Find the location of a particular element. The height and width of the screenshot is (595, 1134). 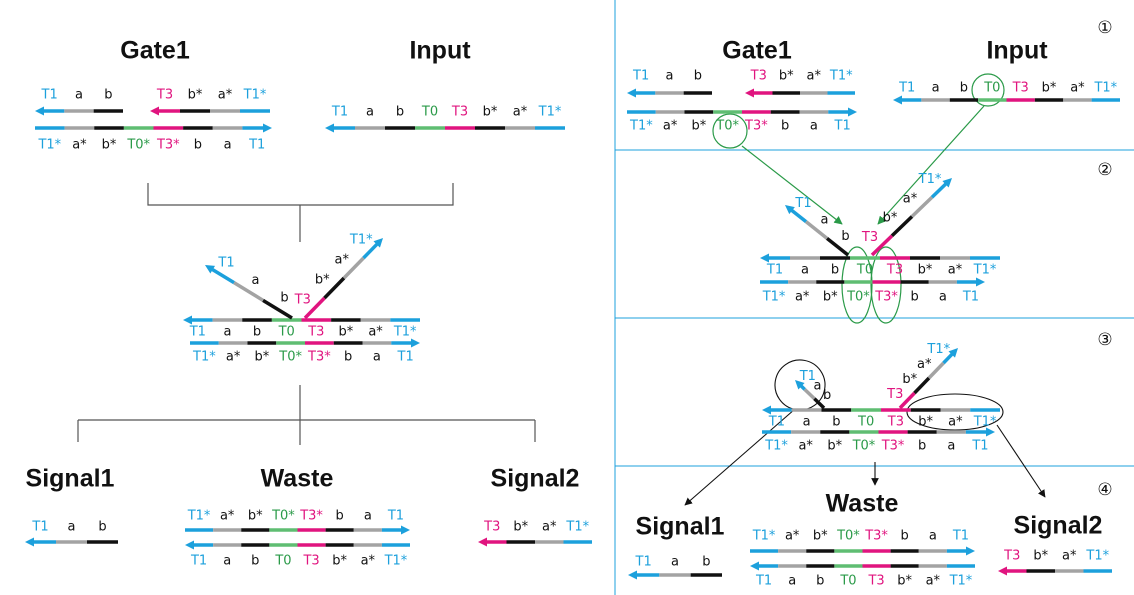

step-number: ③ is located at coordinates (1104, 340).